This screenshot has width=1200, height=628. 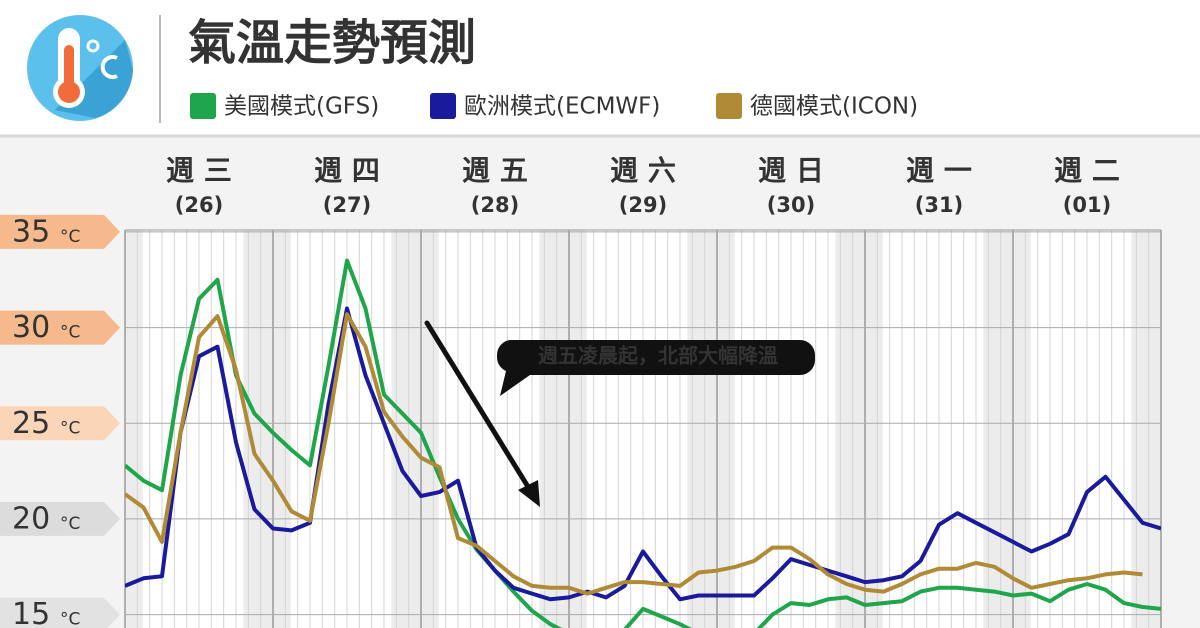 What do you see at coordinates (643, 205) in the screenshot?
I see `date-label: (29)` at bounding box center [643, 205].